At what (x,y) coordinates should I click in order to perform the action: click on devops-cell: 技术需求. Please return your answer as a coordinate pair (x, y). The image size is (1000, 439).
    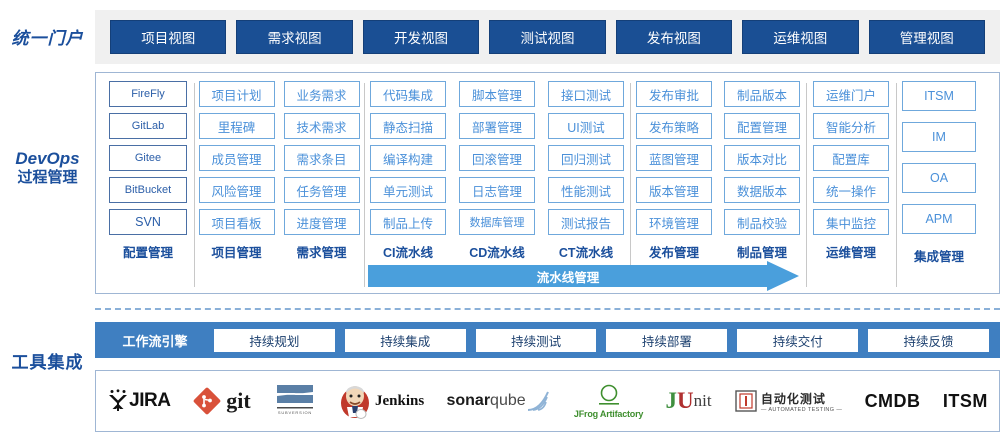
    Looking at the image, I should click on (321, 126).